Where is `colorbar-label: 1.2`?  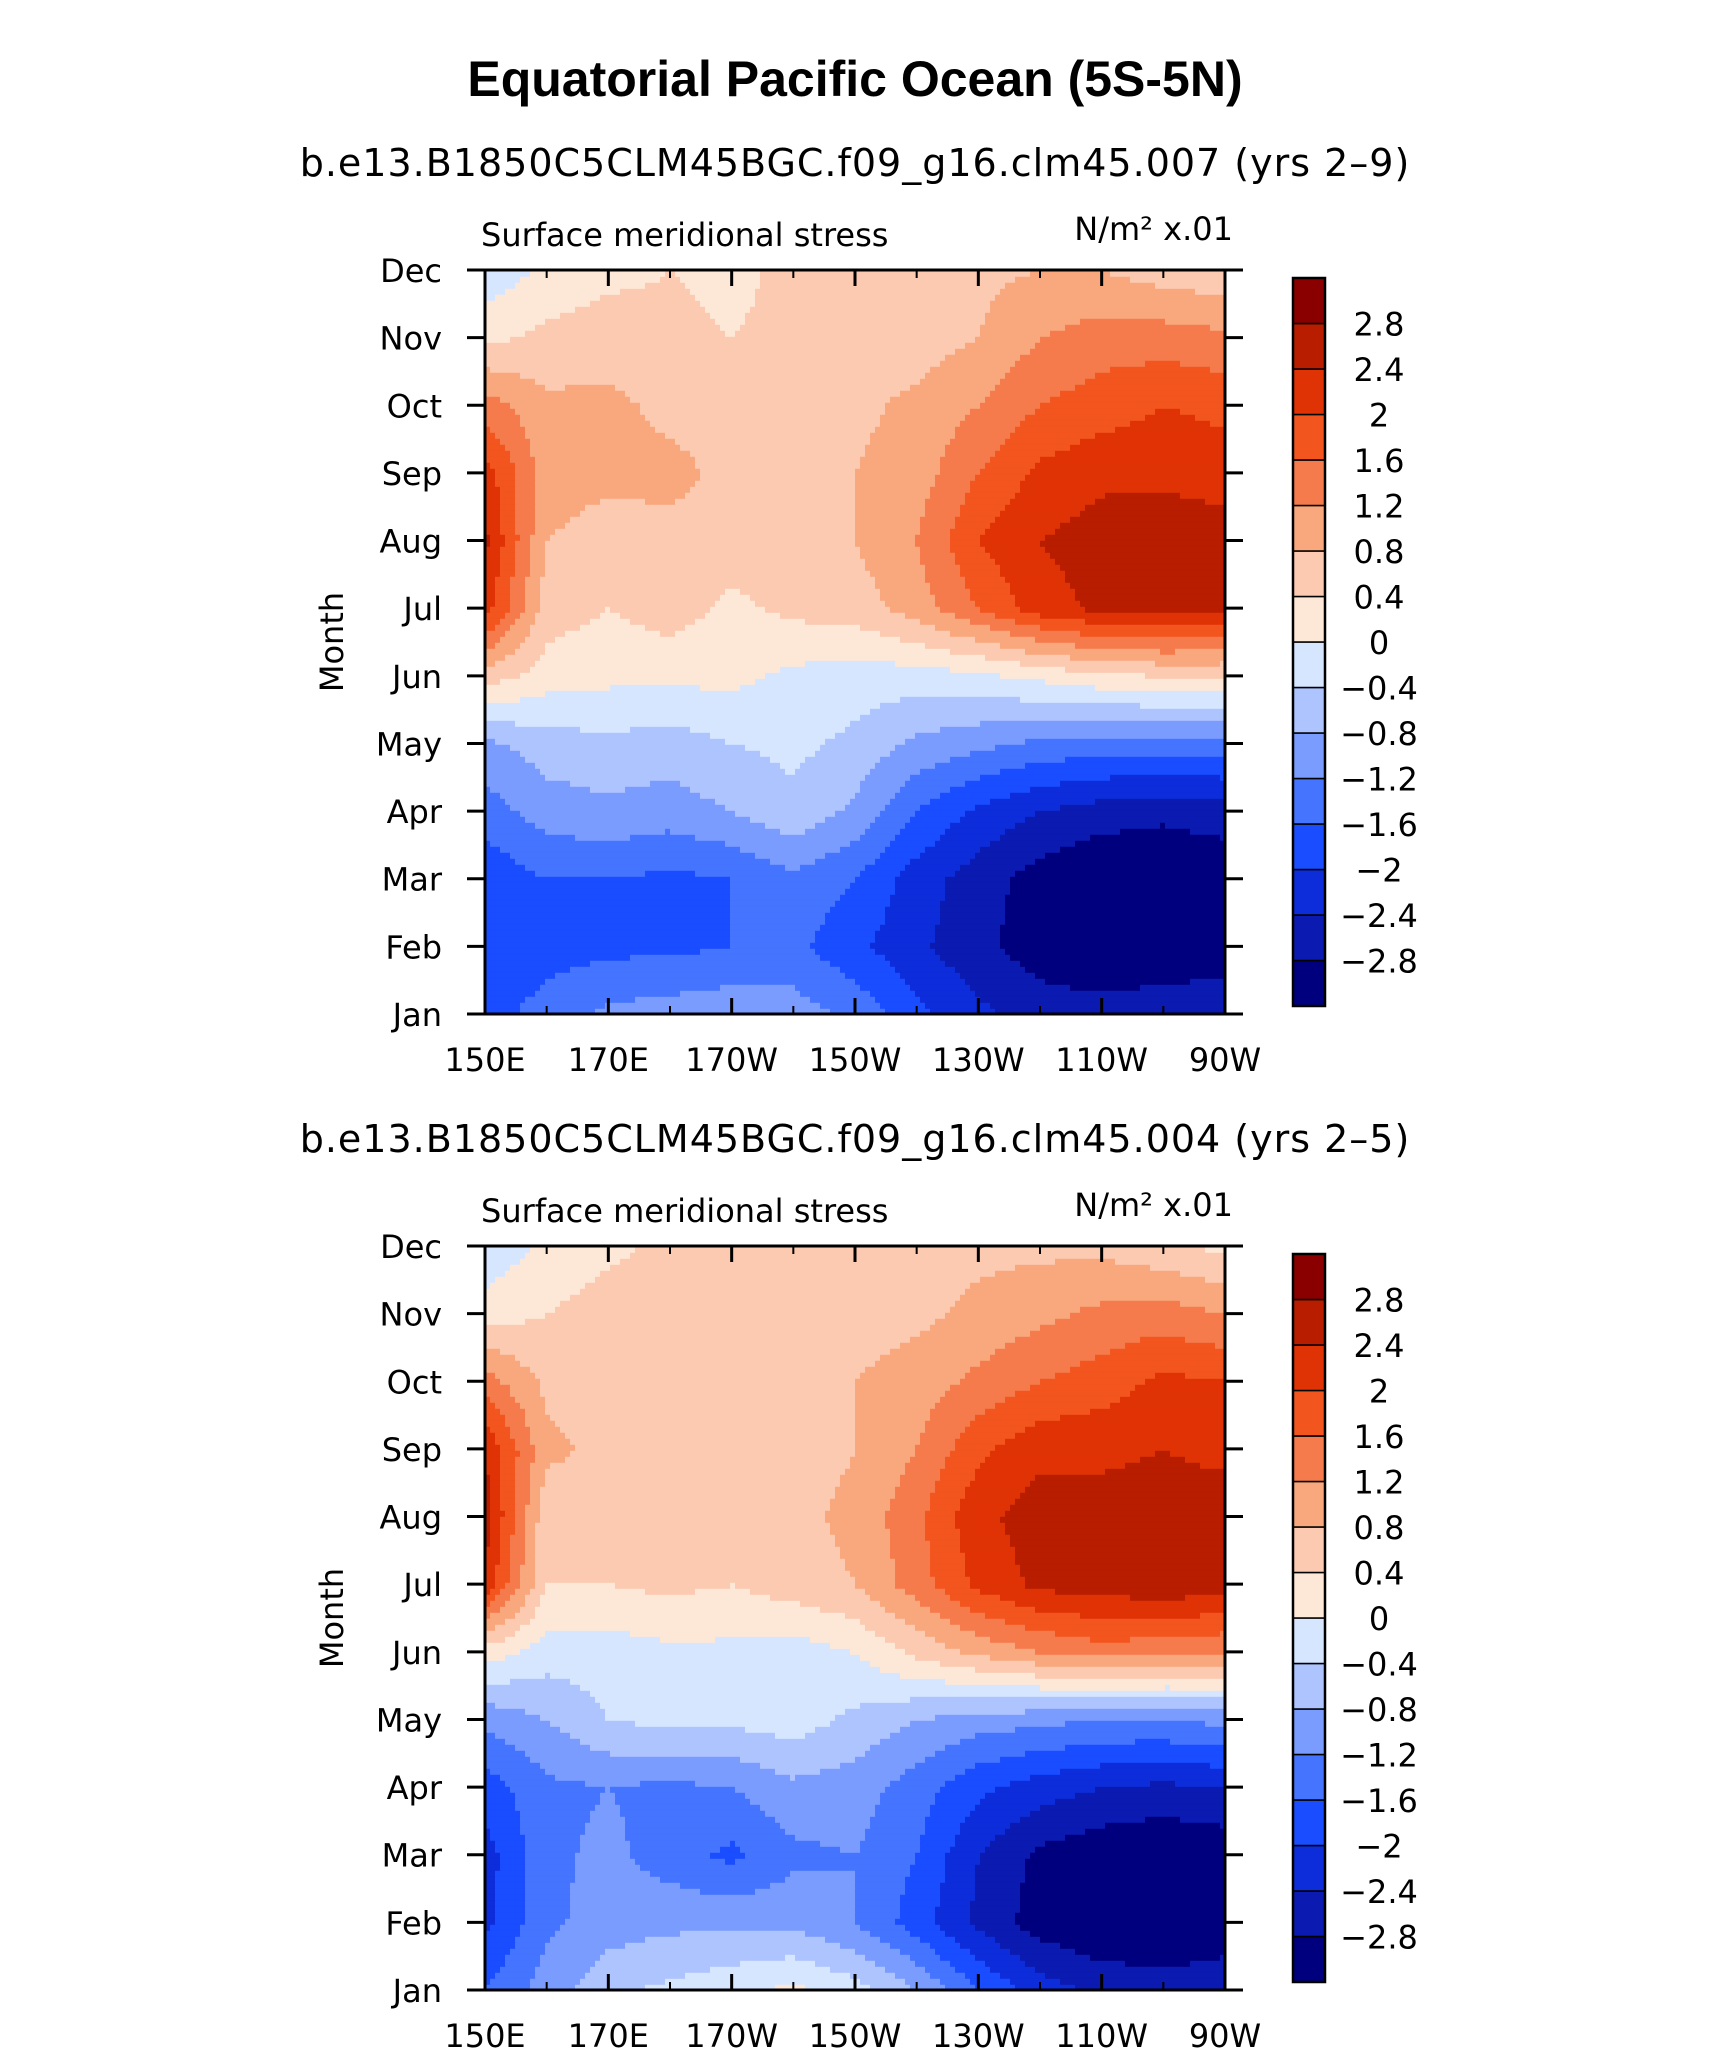
colorbar-label: 1.2 is located at coordinates (1379, 1483).